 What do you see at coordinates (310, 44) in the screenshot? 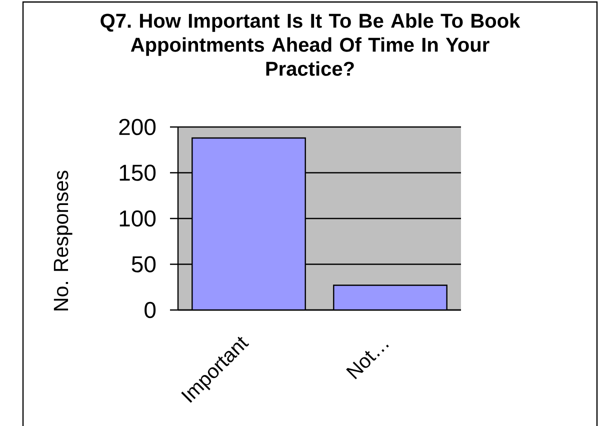
I see `chart-title: Q7. How Important Is It To Be Able To Book Appointments Ahead Of Time In Your Practice?` at bounding box center [310, 44].